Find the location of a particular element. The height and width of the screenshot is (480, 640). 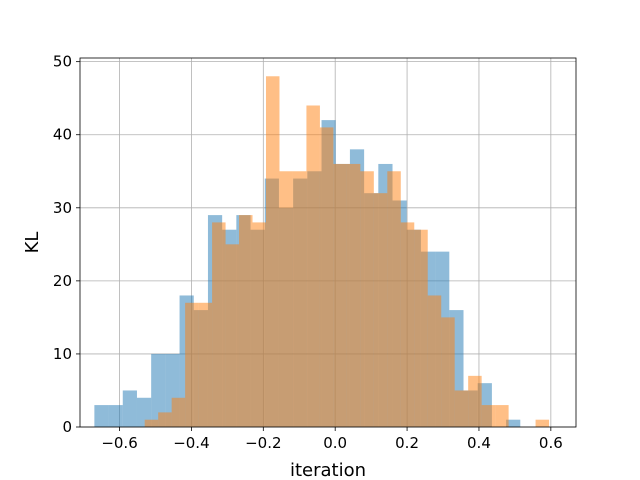

x-axis-label: iteration is located at coordinates (328, 470).